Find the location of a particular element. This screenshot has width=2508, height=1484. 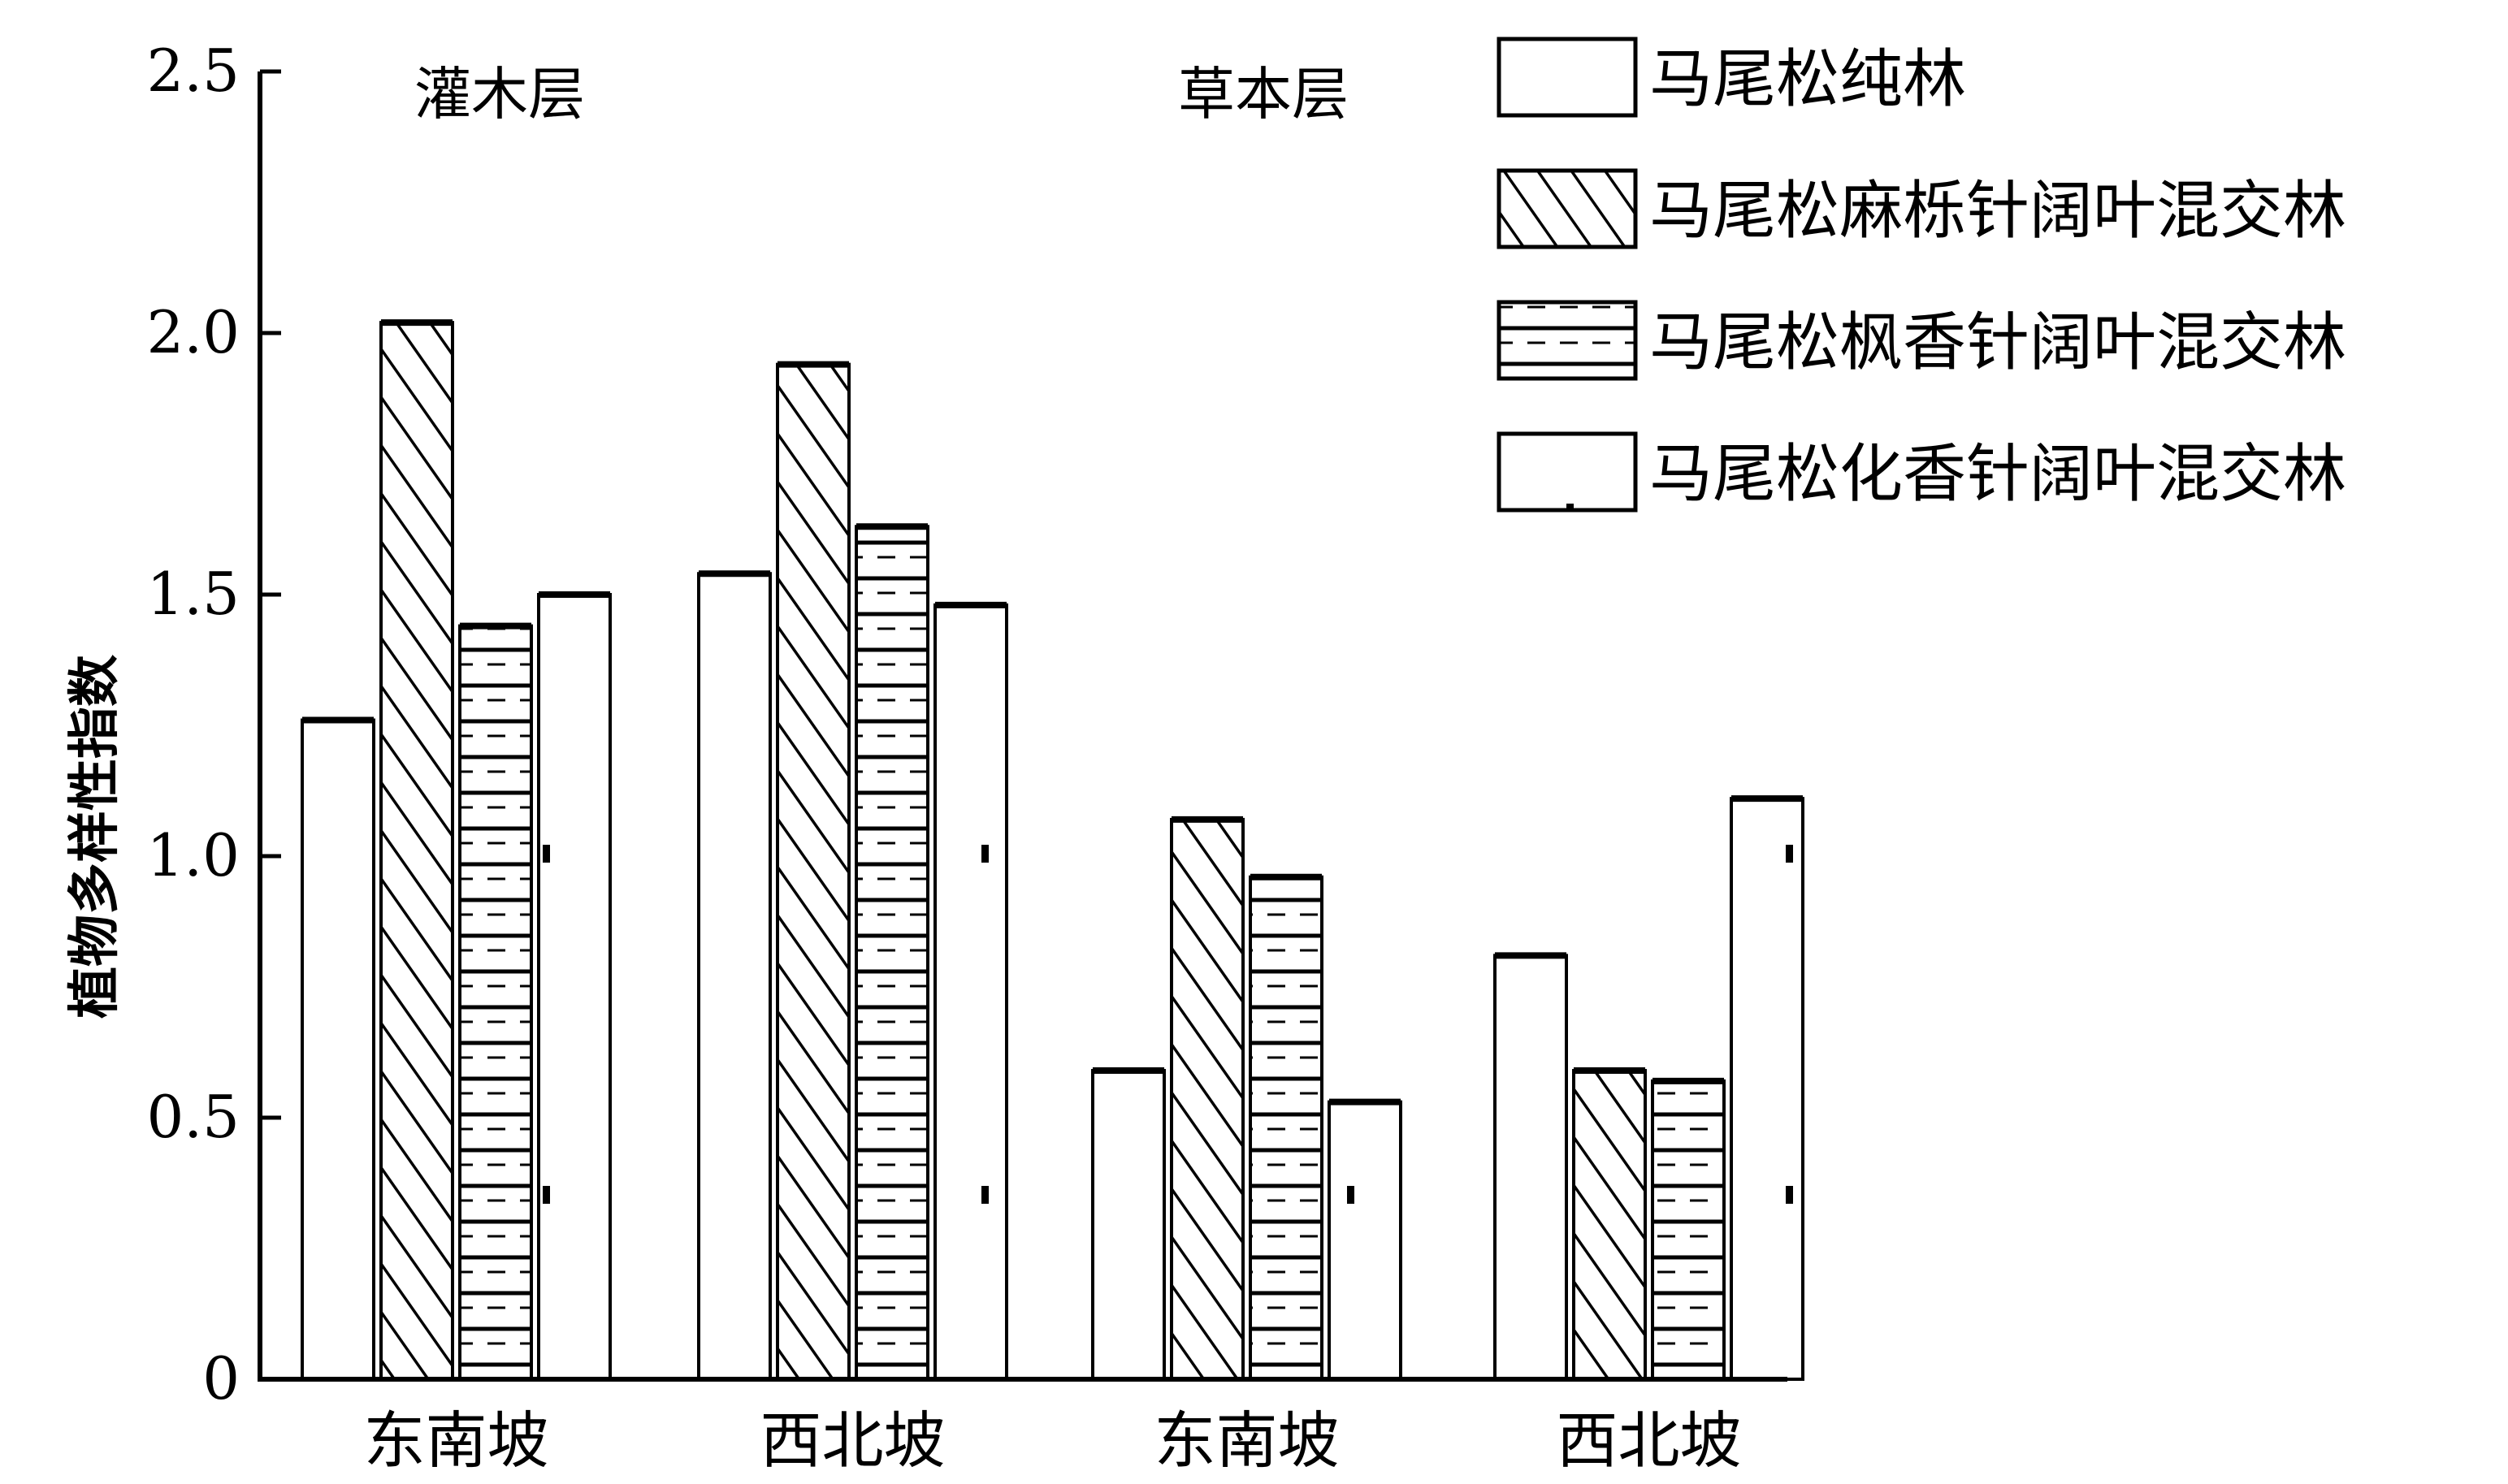

legend-label-4: 马尾松化香针阔叶混交林 is located at coordinates (1997, 474).